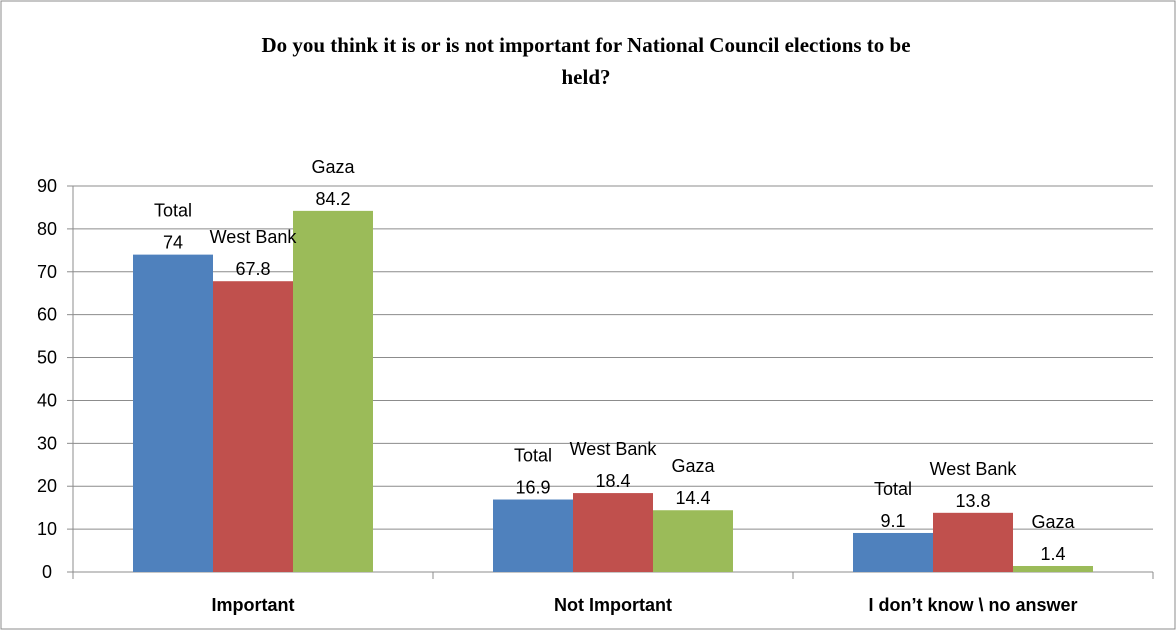 The height and width of the screenshot is (635, 1176). What do you see at coordinates (612, 481) in the screenshot?
I see `data-label-value: 18.4` at bounding box center [612, 481].